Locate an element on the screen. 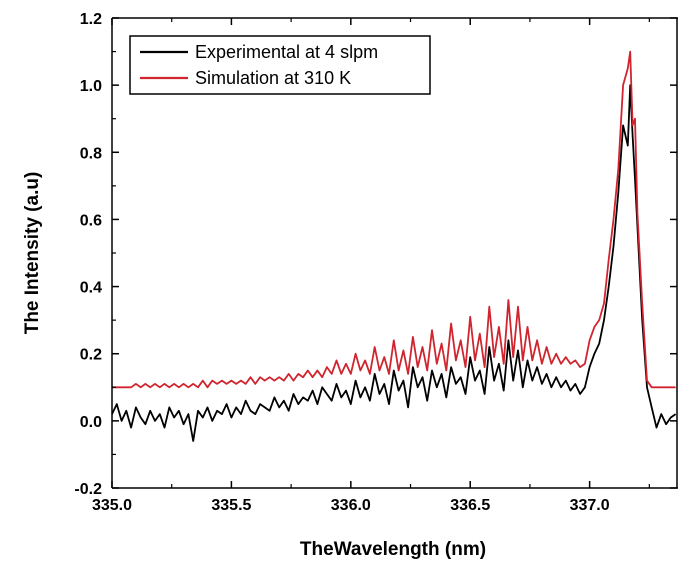 This screenshot has height=564, width=678. y-tick-label: 1.0 is located at coordinates (91, 86).